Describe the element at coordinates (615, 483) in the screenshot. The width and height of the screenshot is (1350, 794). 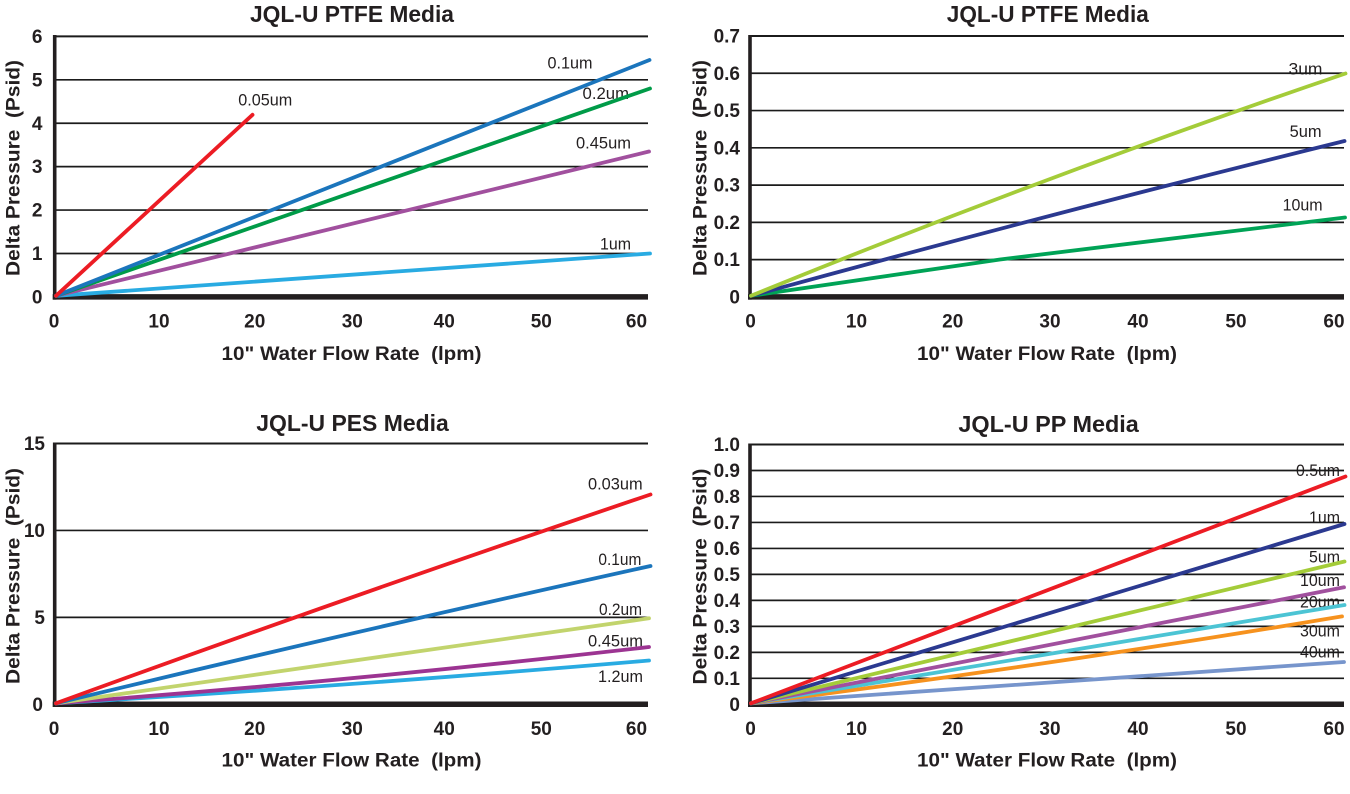
I see `svg-text: 0.03um` at that location.